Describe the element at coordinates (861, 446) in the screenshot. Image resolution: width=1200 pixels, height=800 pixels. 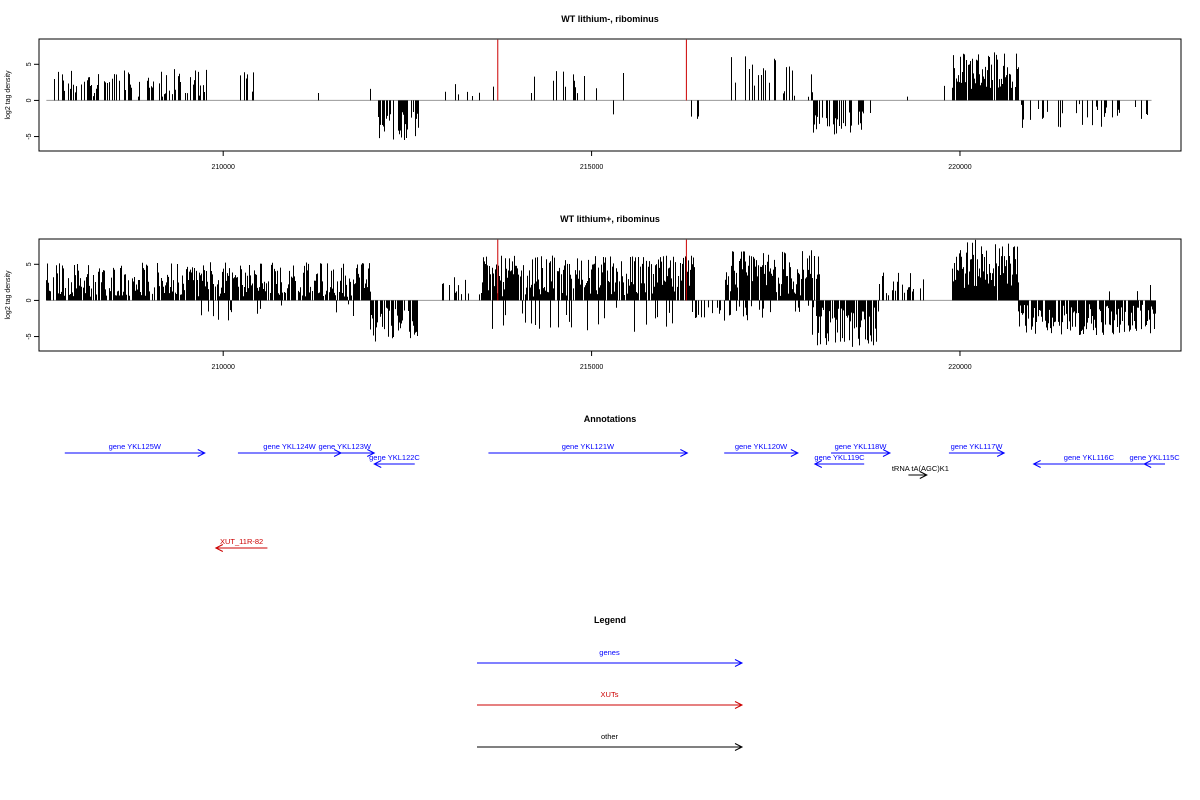
I see `feature-label: gene YKL118W` at that location.